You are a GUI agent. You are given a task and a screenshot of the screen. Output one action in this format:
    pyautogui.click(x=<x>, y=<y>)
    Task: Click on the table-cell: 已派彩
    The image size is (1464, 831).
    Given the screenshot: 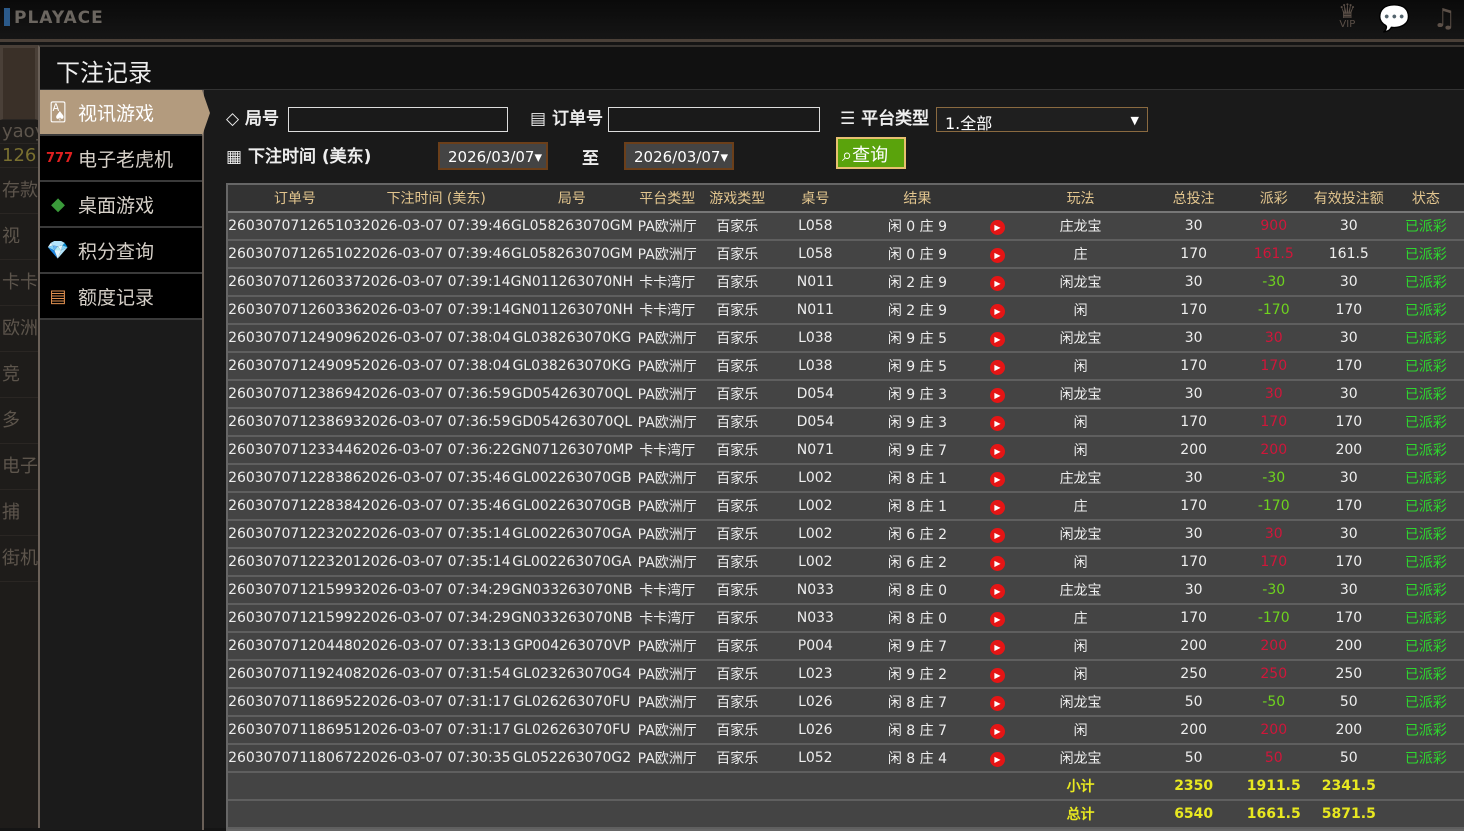 What is the action you would take?
    pyautogui.click(x=1425, y=254)
    